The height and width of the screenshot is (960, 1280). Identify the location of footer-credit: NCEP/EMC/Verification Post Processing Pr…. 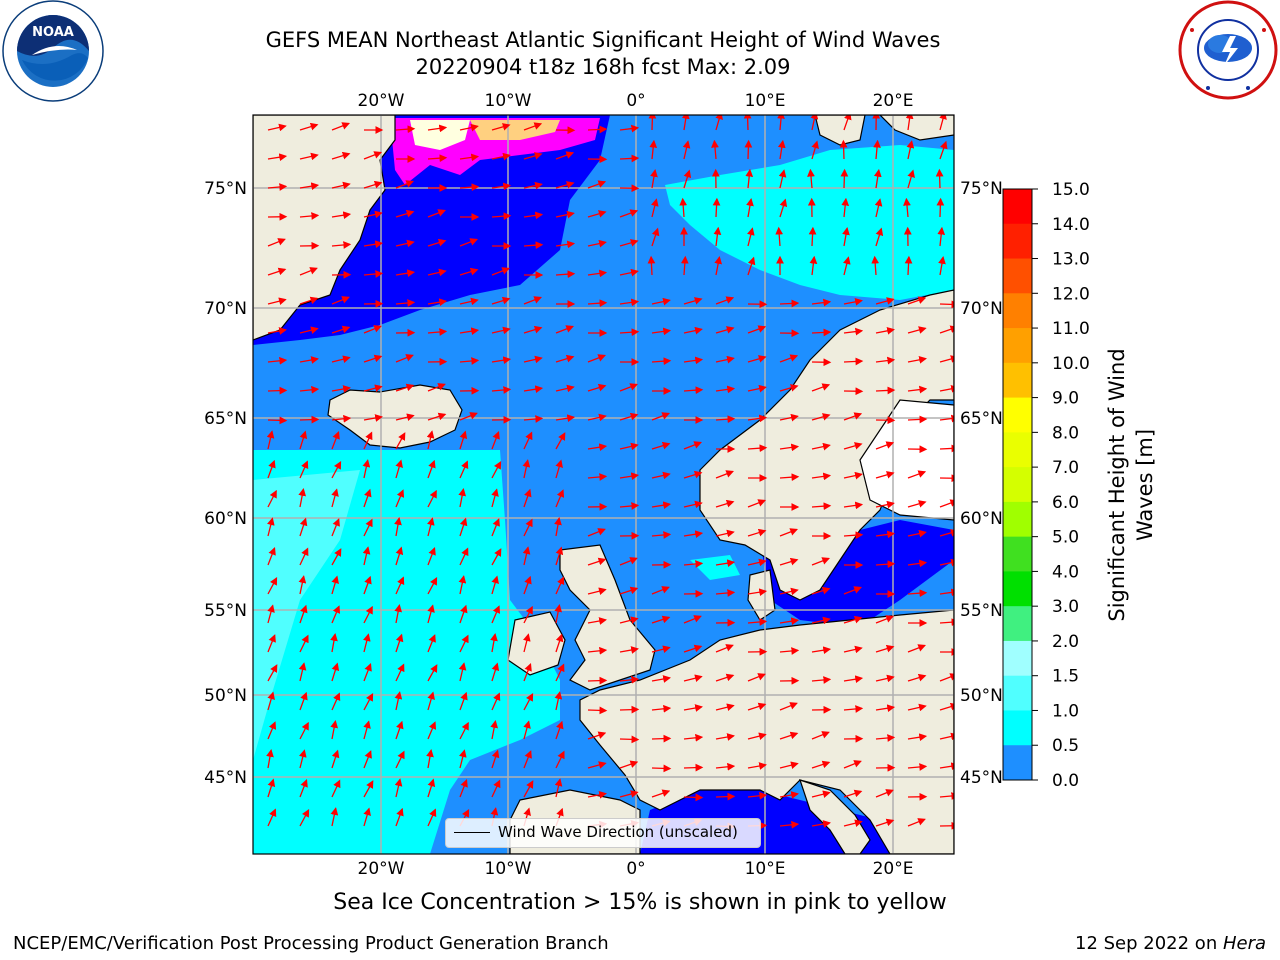
(311, 943).